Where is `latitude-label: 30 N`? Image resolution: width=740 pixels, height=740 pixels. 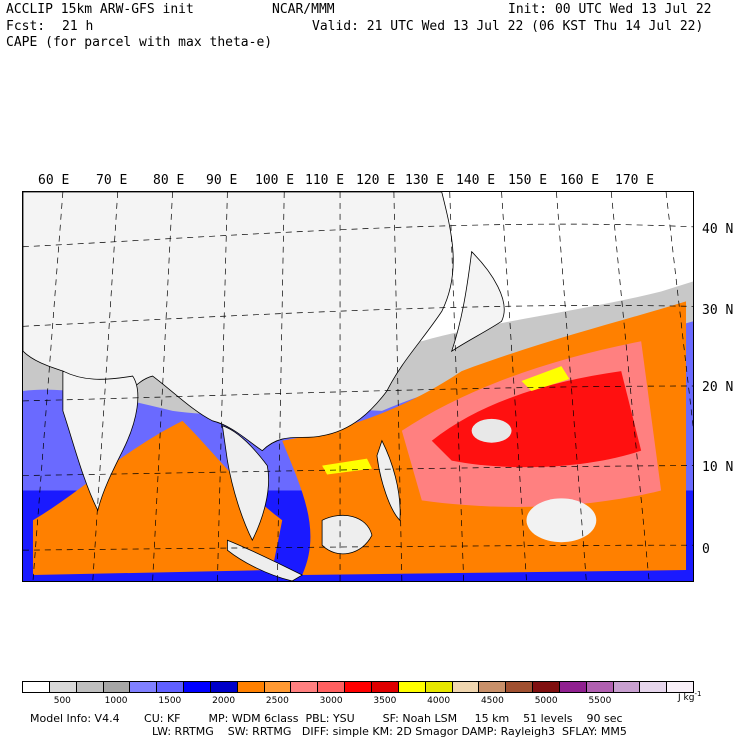 latitude-label: 30 N is located at coordinates (718, 310).